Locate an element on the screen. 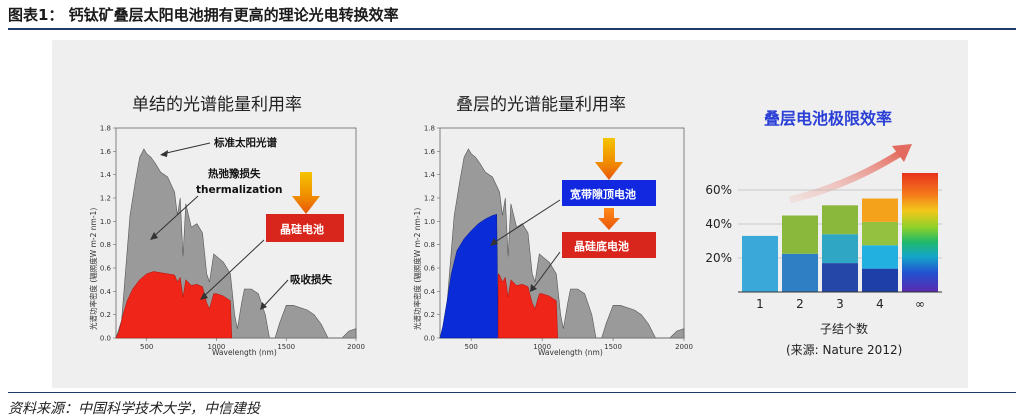 The width and height of the screenshot is (1024, 420). right-chart-title: 叠层电池极限效率 is located at coordinates (828, 118).